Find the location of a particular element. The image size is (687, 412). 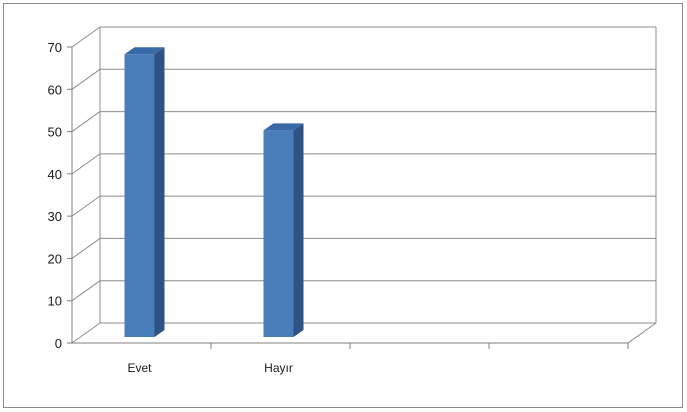

x-tick-label-1: Hayır is located at coordinates (278, 368).